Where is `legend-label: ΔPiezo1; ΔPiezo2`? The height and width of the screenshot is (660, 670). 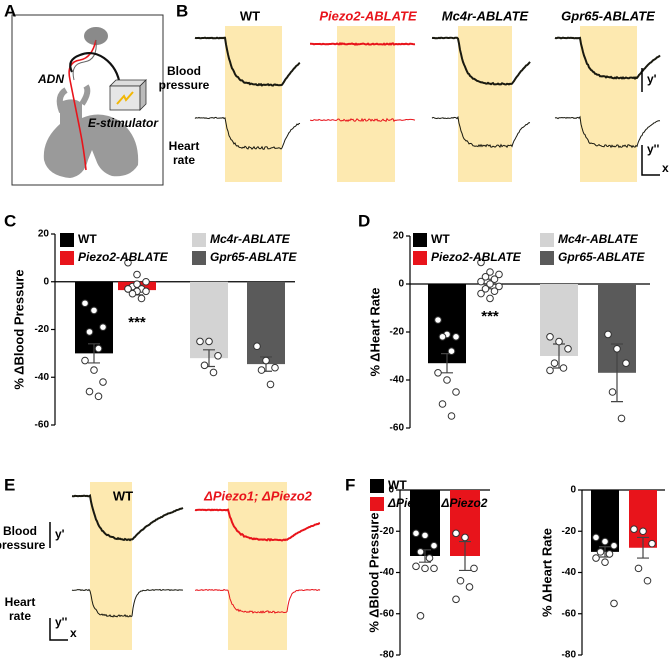
legend-label: ΔPiezo1; ΔPiezo2 is located at coordinates (437, 503).